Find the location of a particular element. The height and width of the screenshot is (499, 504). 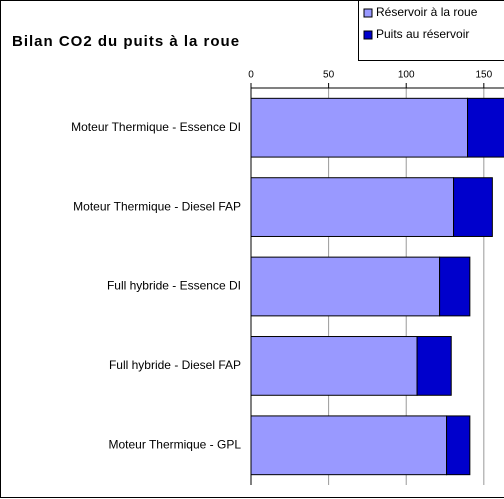

legend-box is located at coordinates (431, 30).